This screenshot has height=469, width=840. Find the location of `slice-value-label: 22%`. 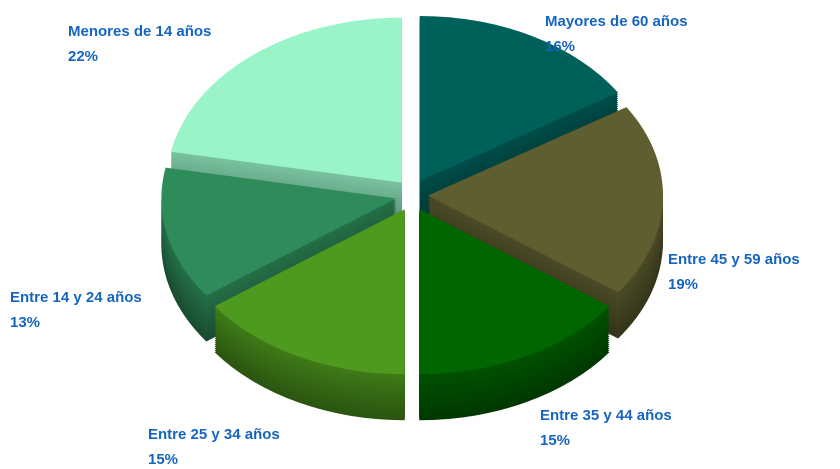

slice-value-label: 22% is located at coordinates (83, 56).